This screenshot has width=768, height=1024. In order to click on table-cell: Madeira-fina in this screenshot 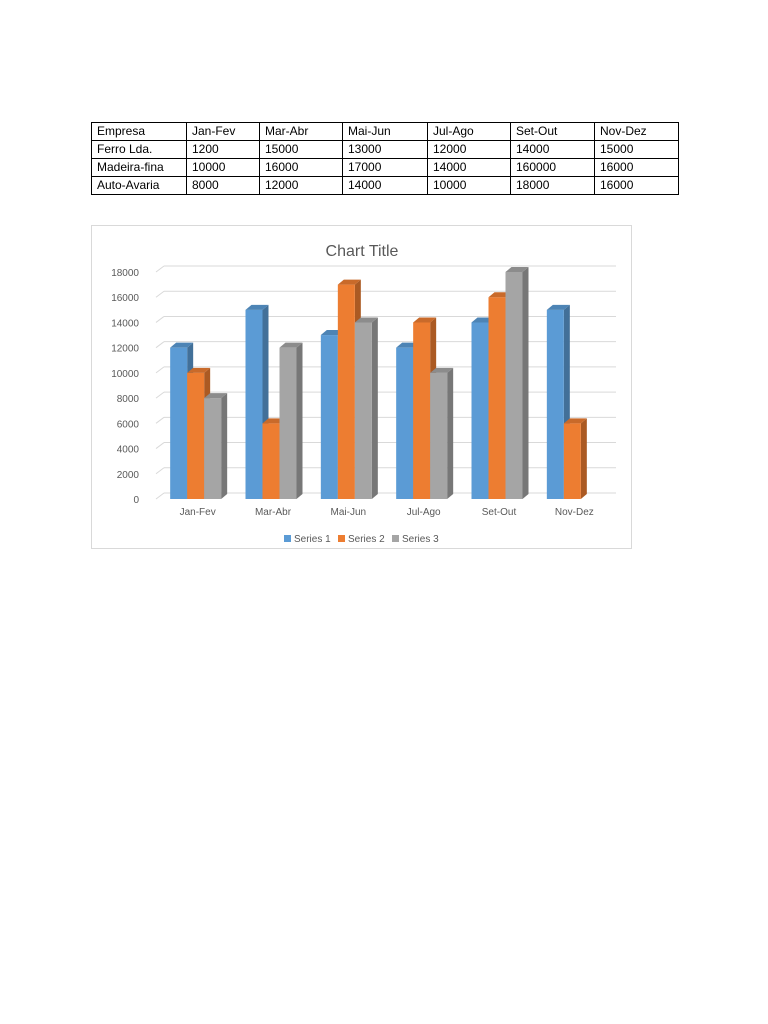, I will do `click(139, 167)`.